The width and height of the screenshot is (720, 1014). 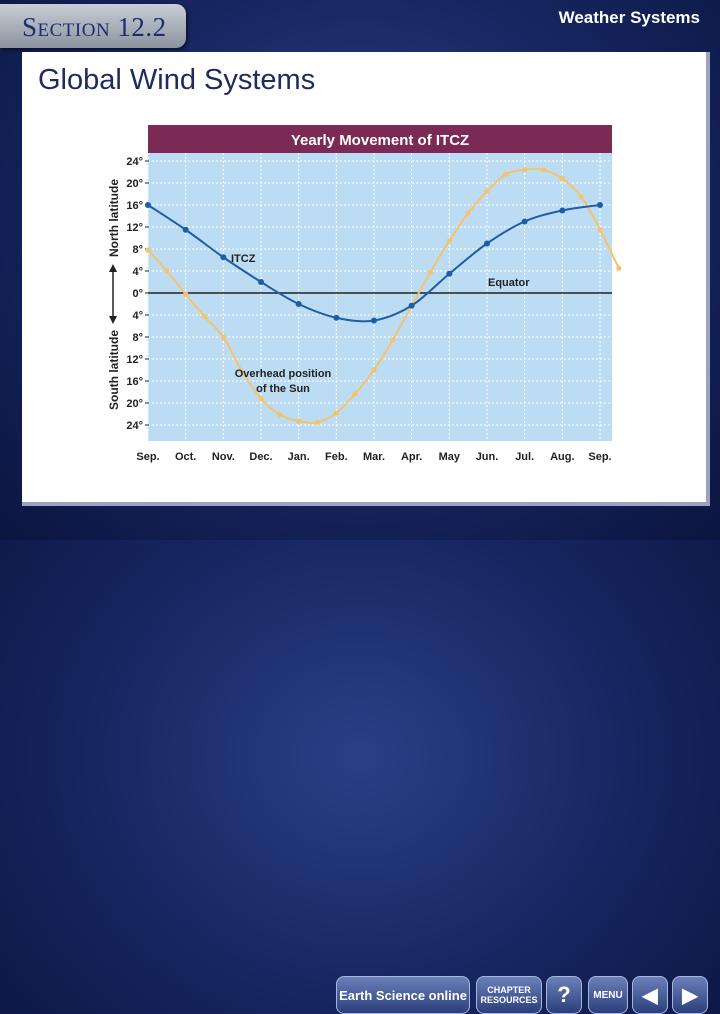 I want to click on y-axis-arrow-up, so click(x=113, y=268).